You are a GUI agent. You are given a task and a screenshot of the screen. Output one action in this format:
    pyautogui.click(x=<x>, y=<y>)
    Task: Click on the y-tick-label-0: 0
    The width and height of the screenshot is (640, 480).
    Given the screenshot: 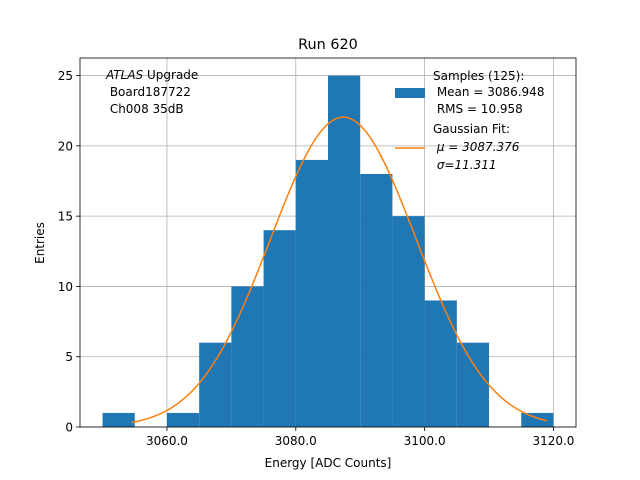 What is the action you would take?
    pyautogui.click(x=69, y=428)
    